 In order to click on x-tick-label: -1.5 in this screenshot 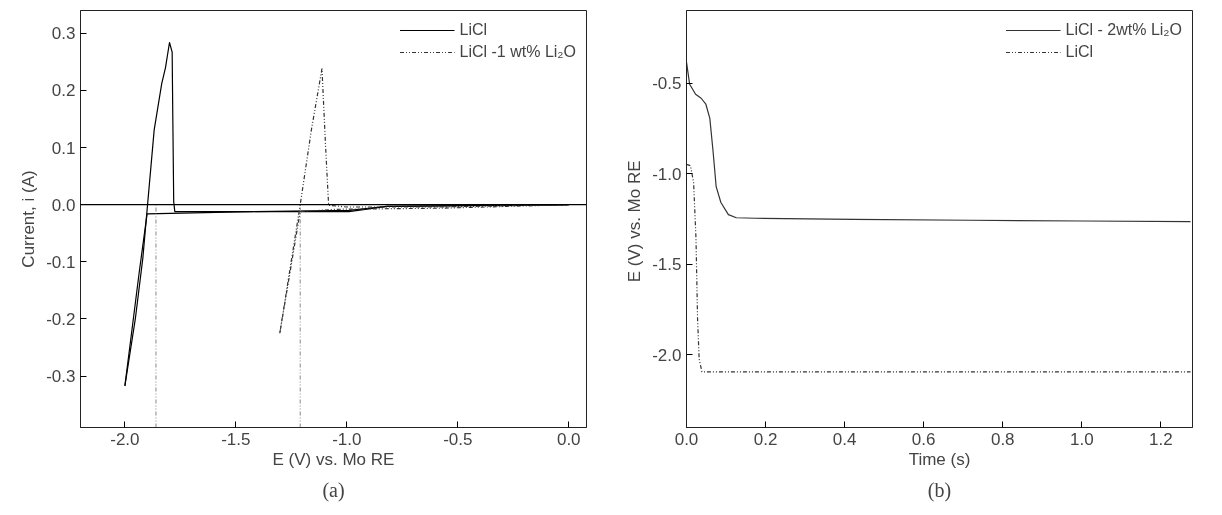, I will do `click(236, 439)`.